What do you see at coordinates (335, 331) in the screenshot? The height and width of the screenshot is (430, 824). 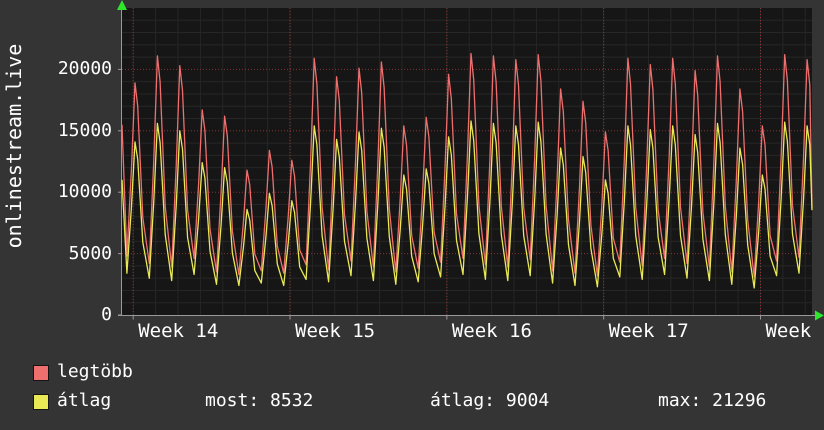 I see `x-week-label-15: Week 15` at bounding box center [335, 331].